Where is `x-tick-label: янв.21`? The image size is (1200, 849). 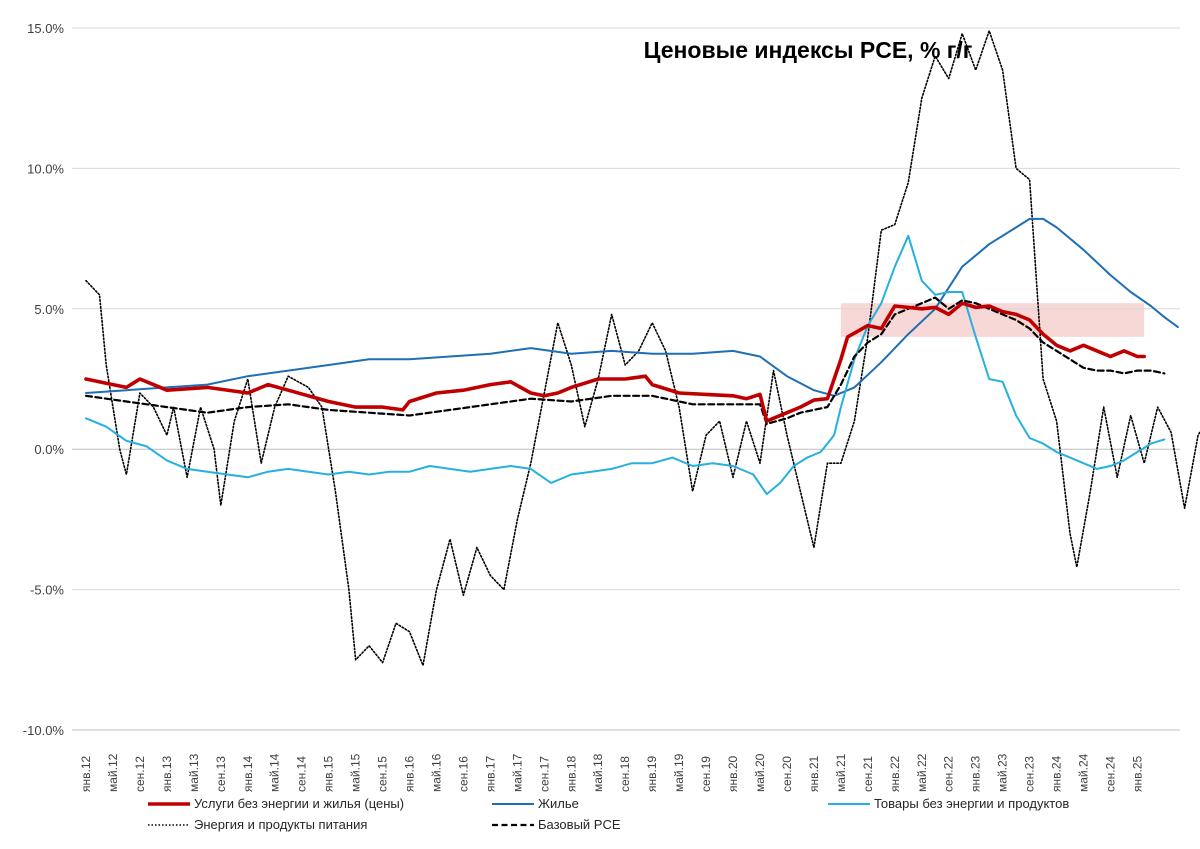
x-tick-label: янв.21 is located at coordinates (814, 773).